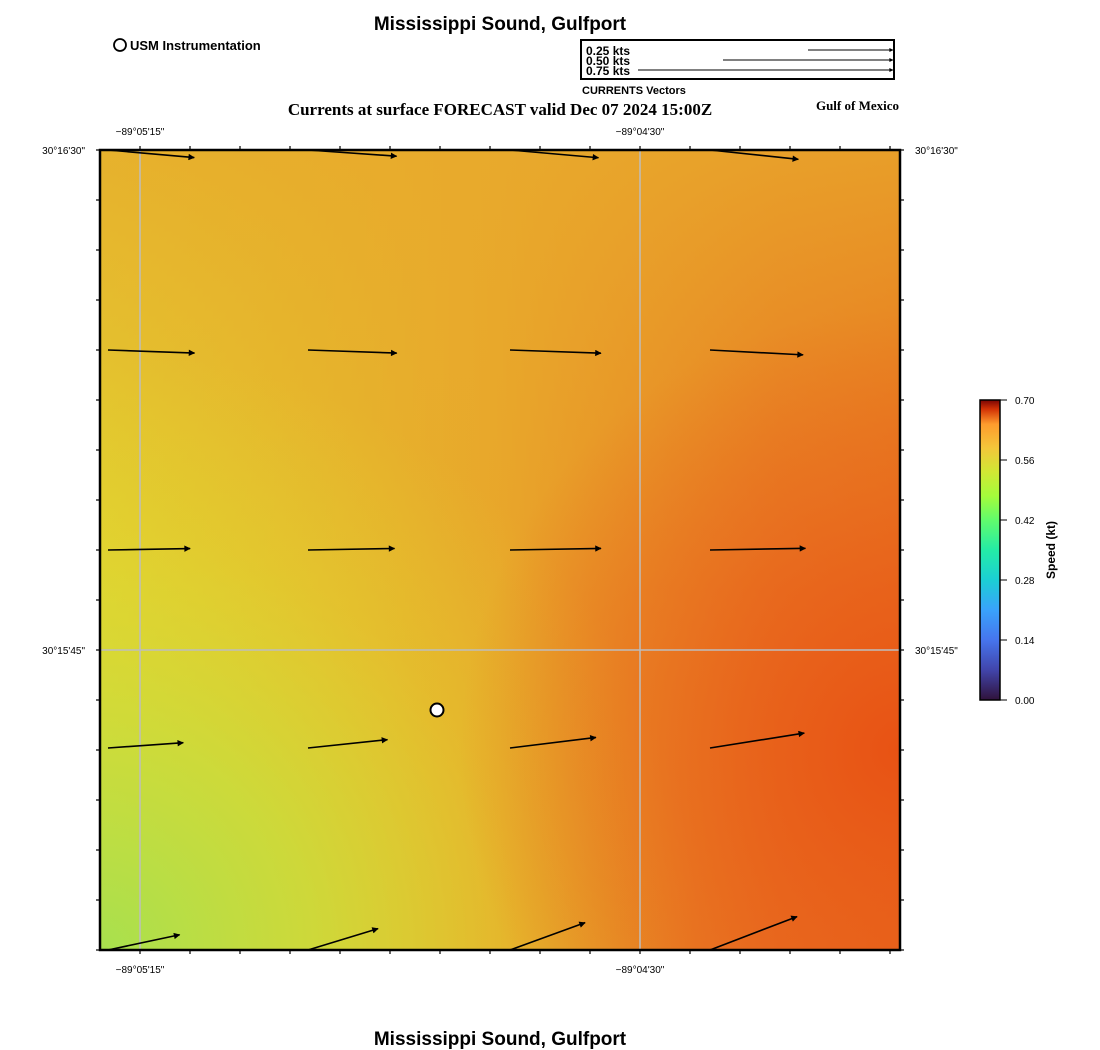 This screenshot has height=1050, width=1100. Describe the element at coordinates (1025, 401) in the screenshot. I see `colorbar-tick-5: 0.70` at that location.